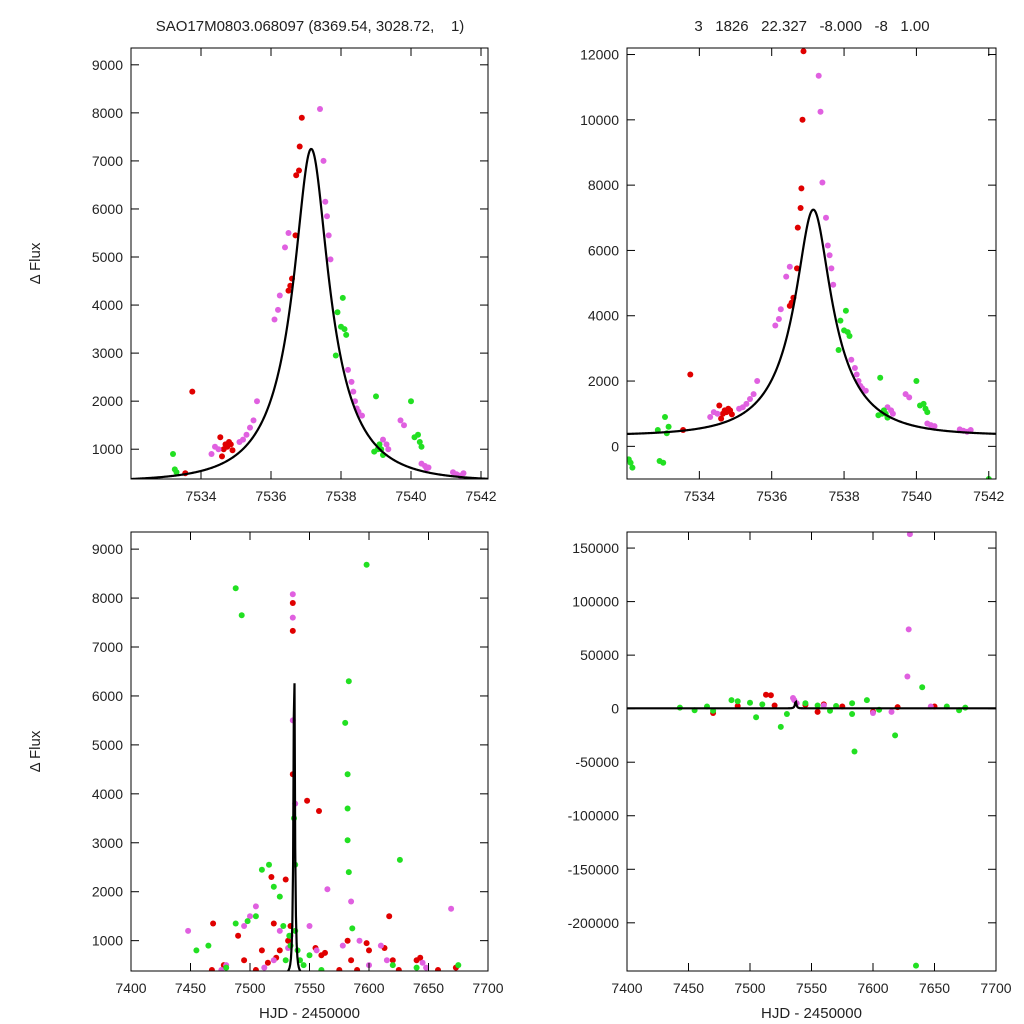 This screenshot has height=1024, width=1024. Describe the element at coordinates (309, 263) in the screenshot. I see `plot-frame` at that location.